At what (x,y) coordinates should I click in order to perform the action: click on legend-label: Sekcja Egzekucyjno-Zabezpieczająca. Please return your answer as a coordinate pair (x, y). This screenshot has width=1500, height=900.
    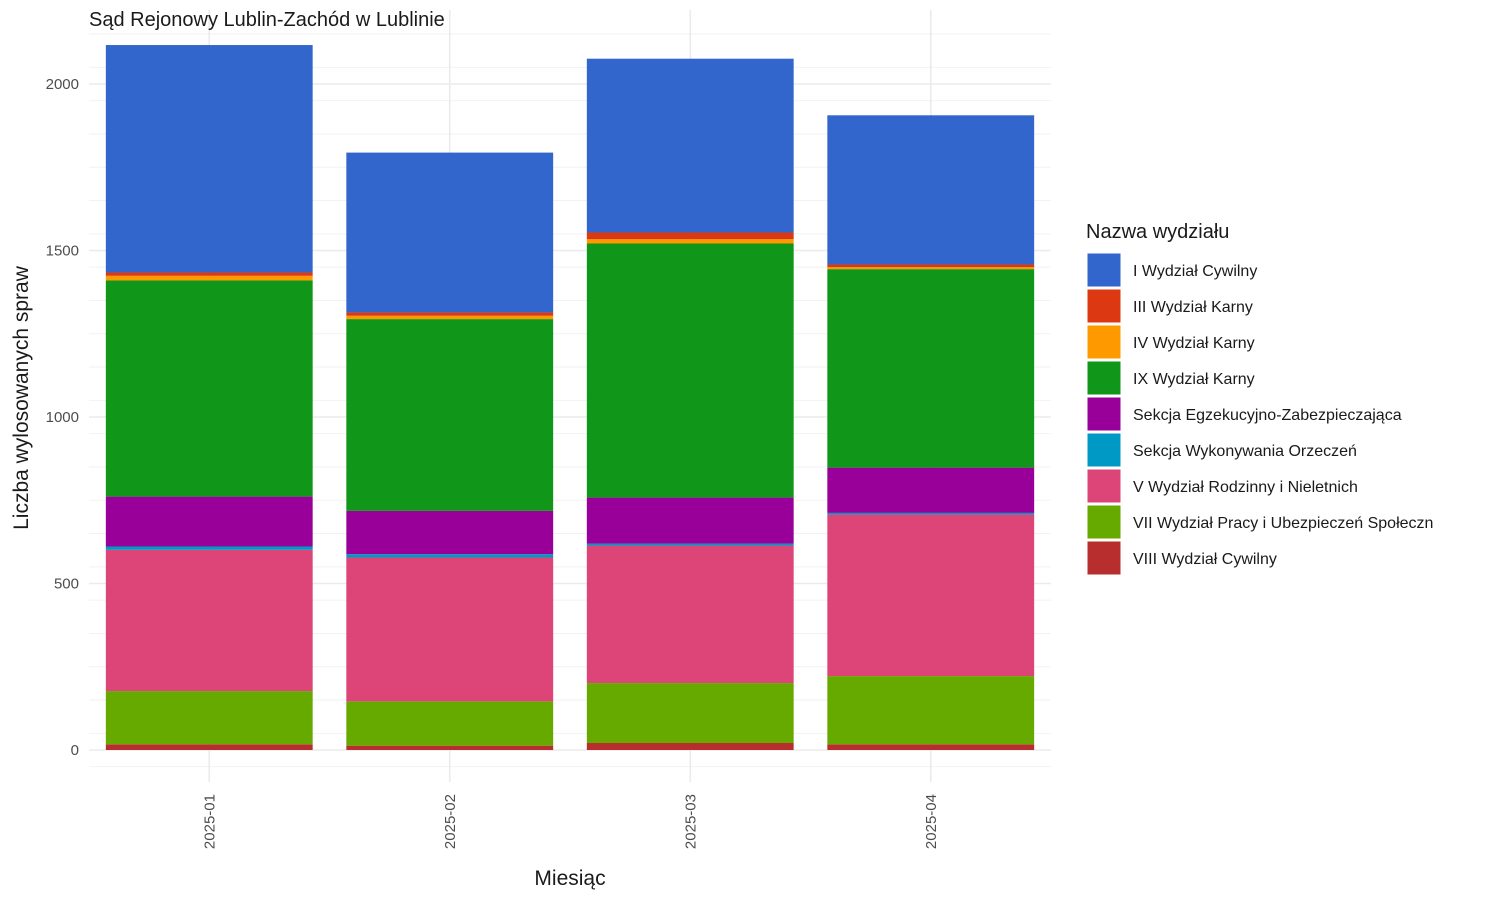
    Looking at the image, I should click on (1267, 415).